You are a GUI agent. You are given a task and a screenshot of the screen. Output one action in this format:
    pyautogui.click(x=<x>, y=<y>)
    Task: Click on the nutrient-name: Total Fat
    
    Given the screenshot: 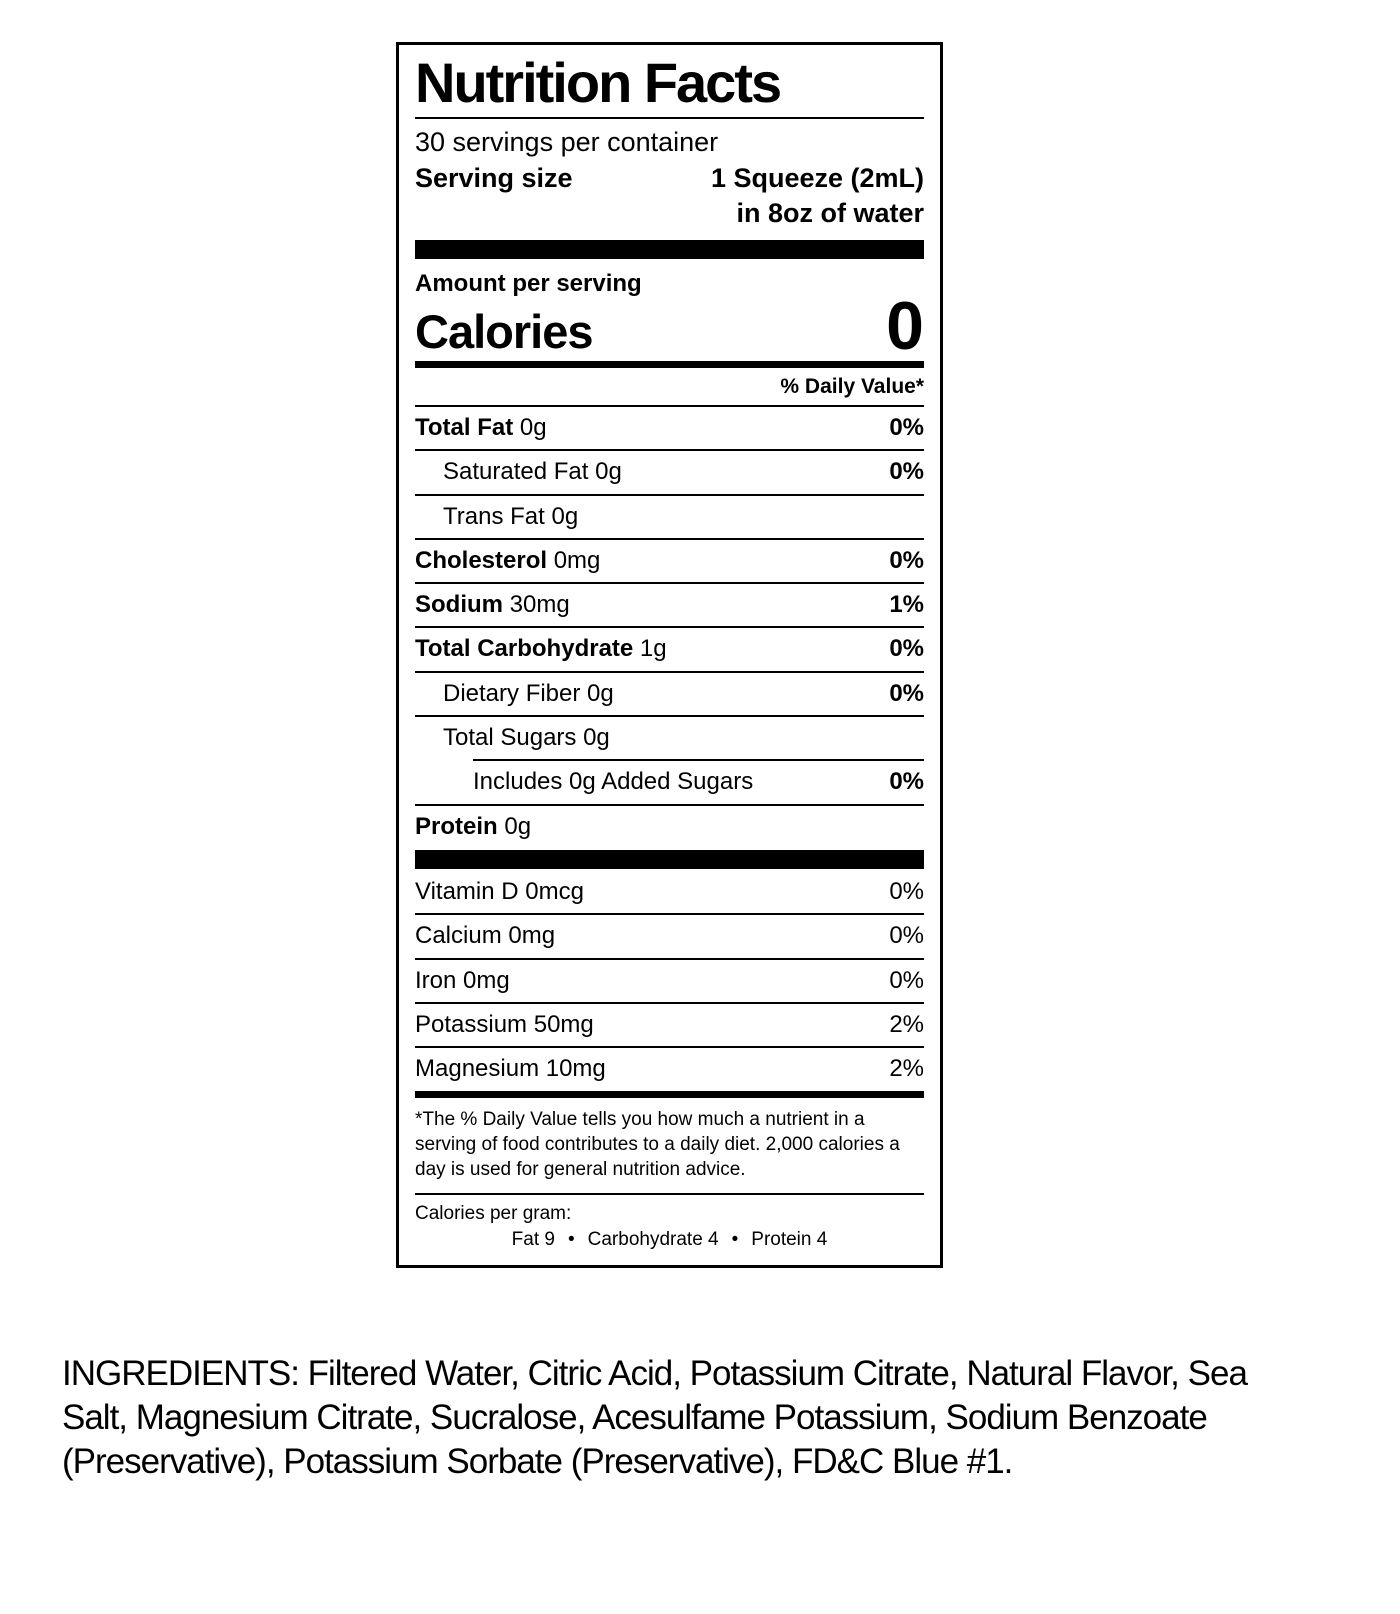 What is the action you would take?
    pyautogui.click(x=464, y=427)
    